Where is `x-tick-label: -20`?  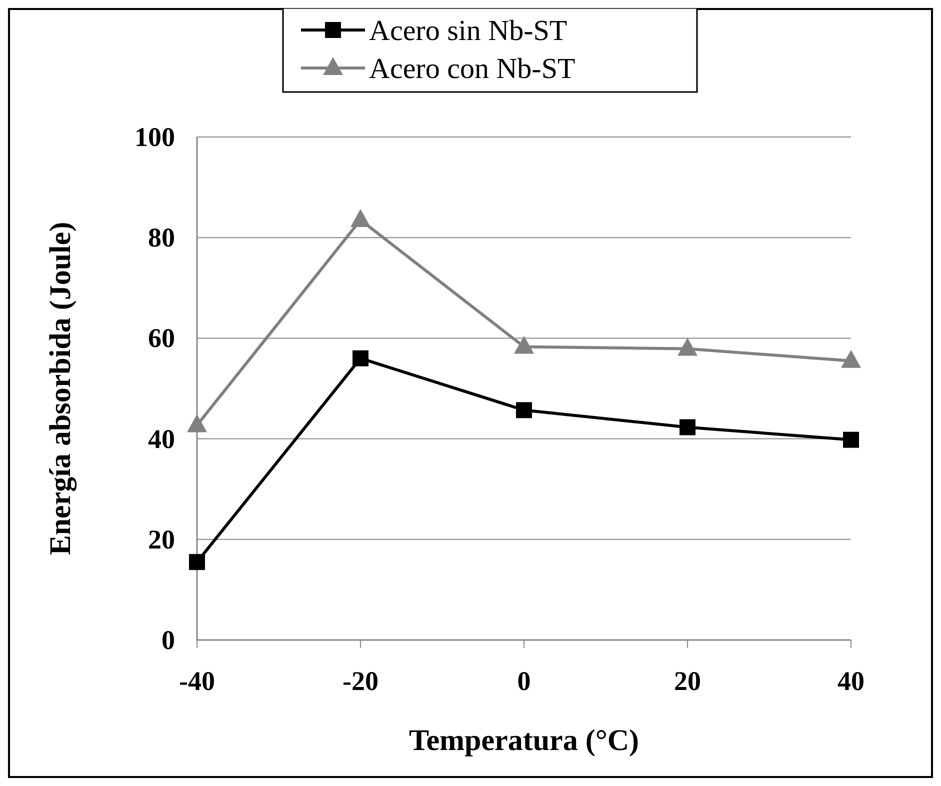 x-tick-label: -20 is located at coordinates (360, 681).